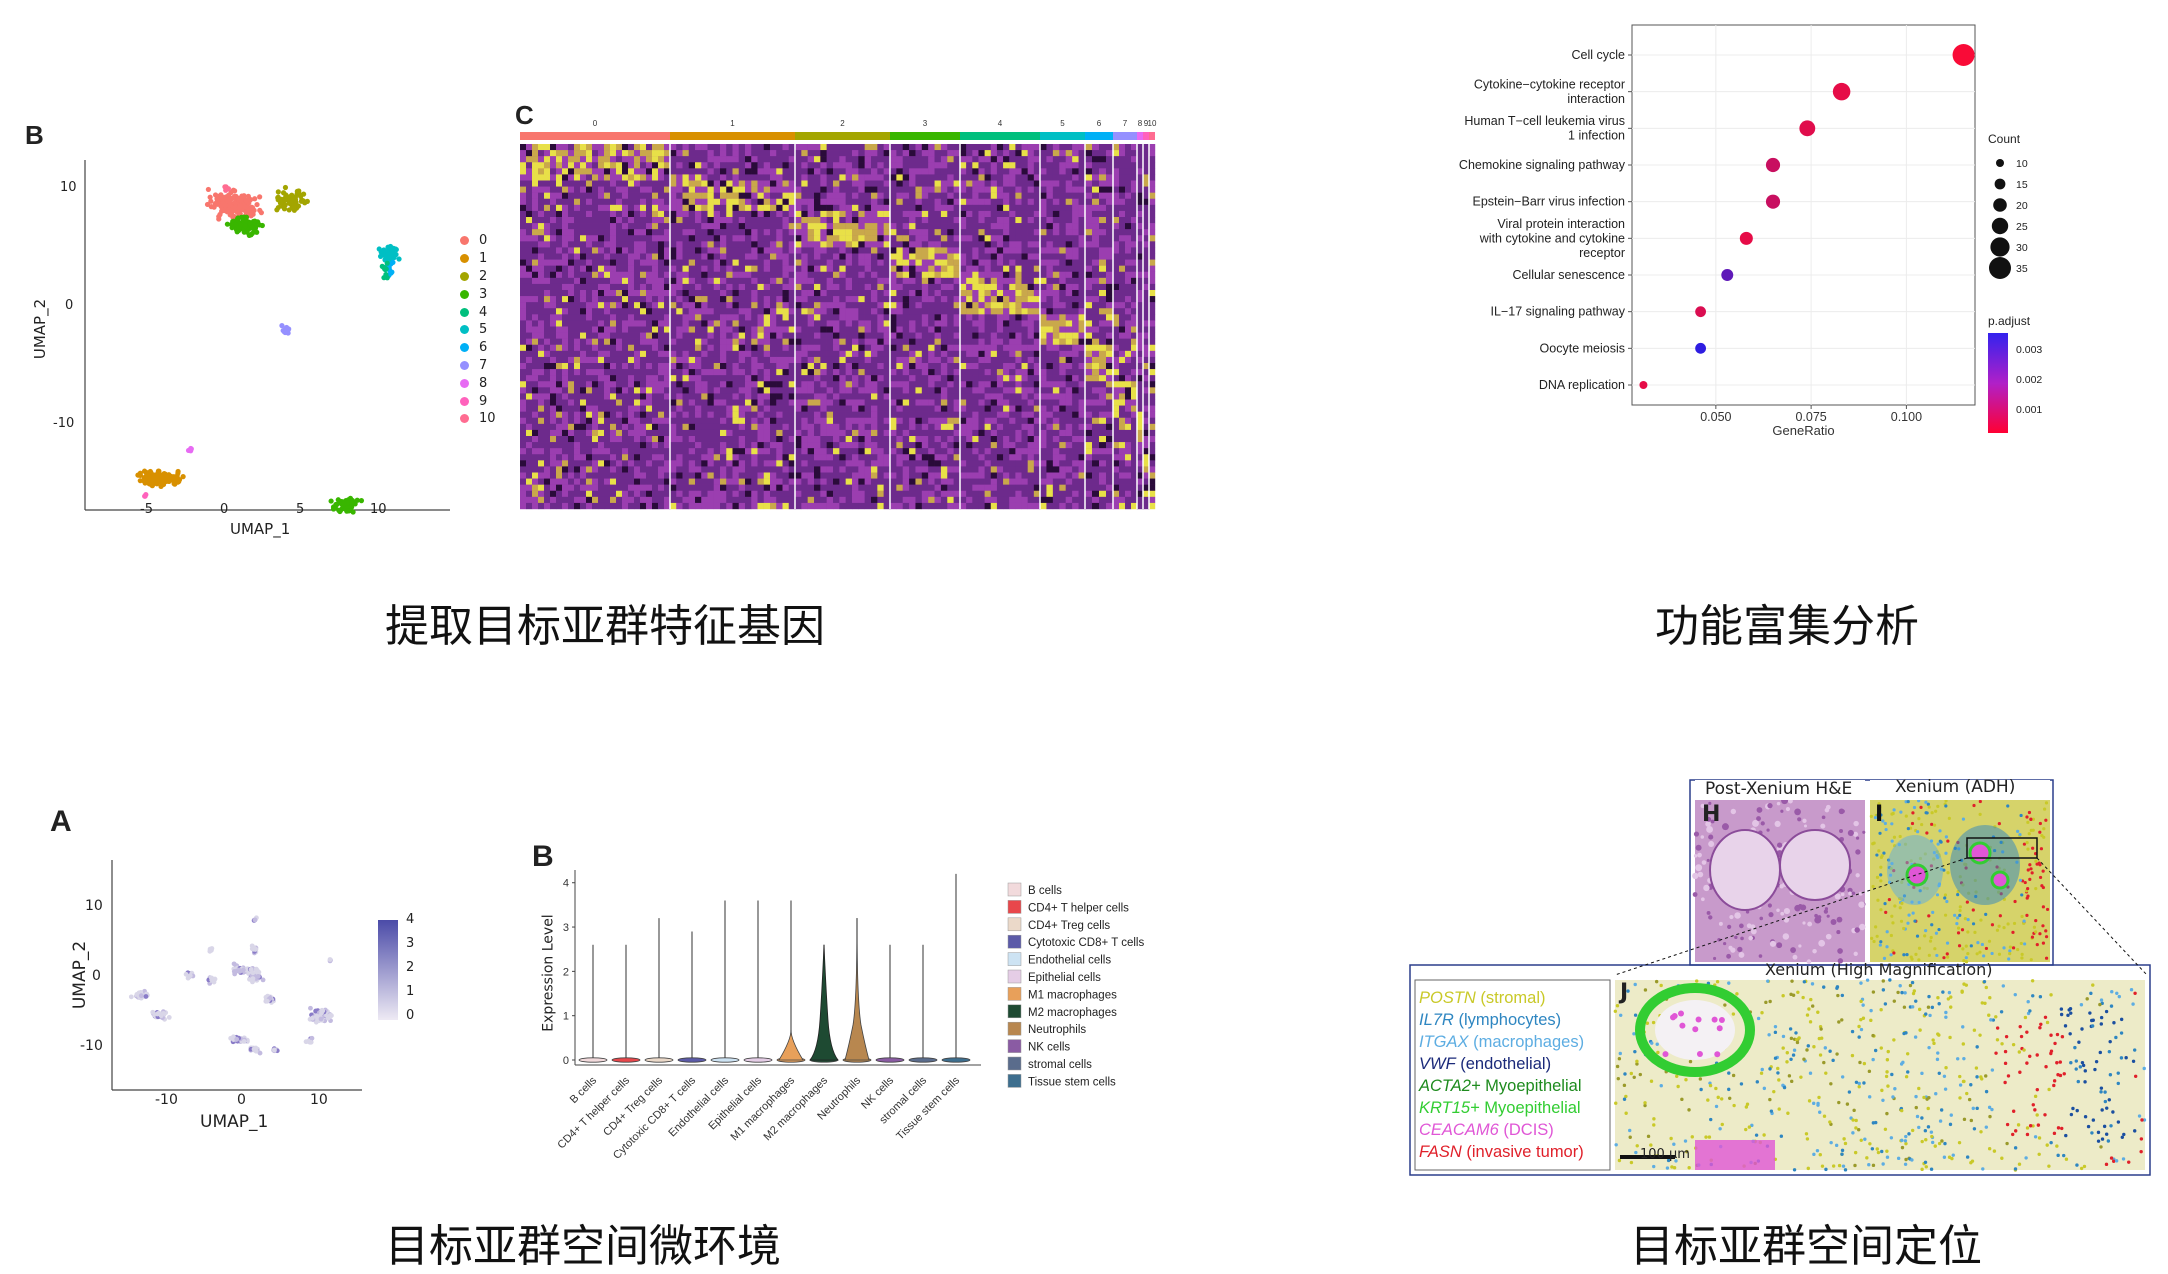  I want to click on marker-legend-item: POSTN (stromal), so click(1501, 998).